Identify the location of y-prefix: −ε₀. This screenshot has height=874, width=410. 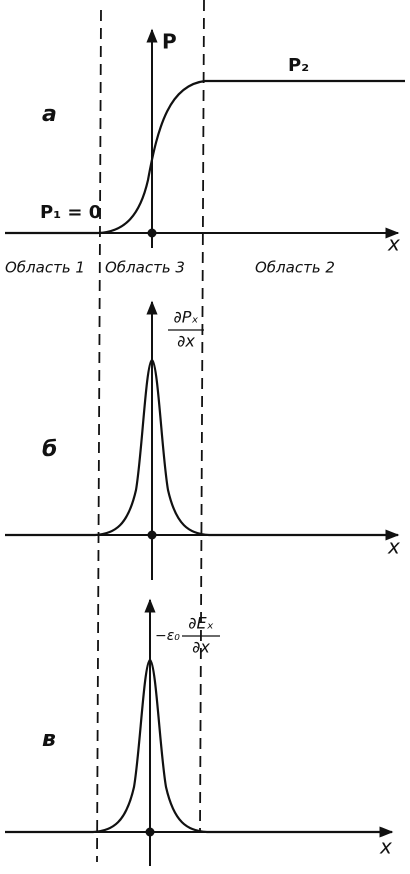
(167, 636).